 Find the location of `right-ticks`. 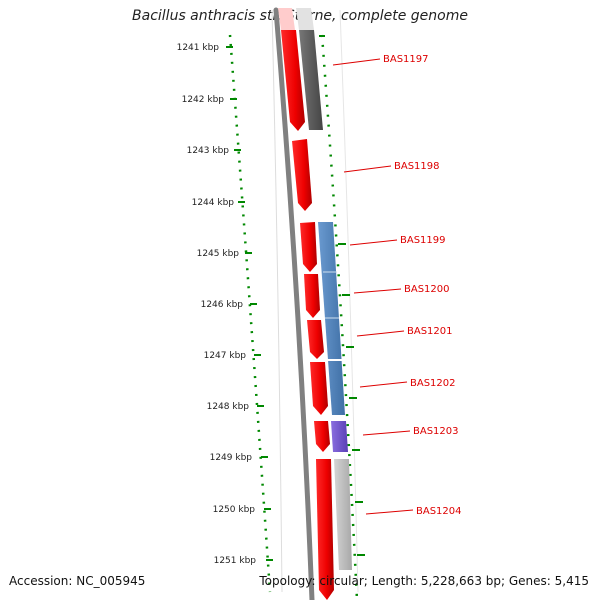

right-ticks is located at coordinates (342, 295).